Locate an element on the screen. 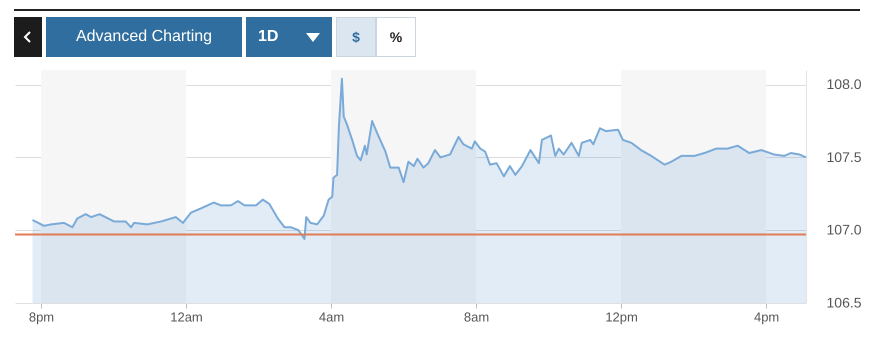  x-tick-label: 8am is located at coordinates (477, 317).